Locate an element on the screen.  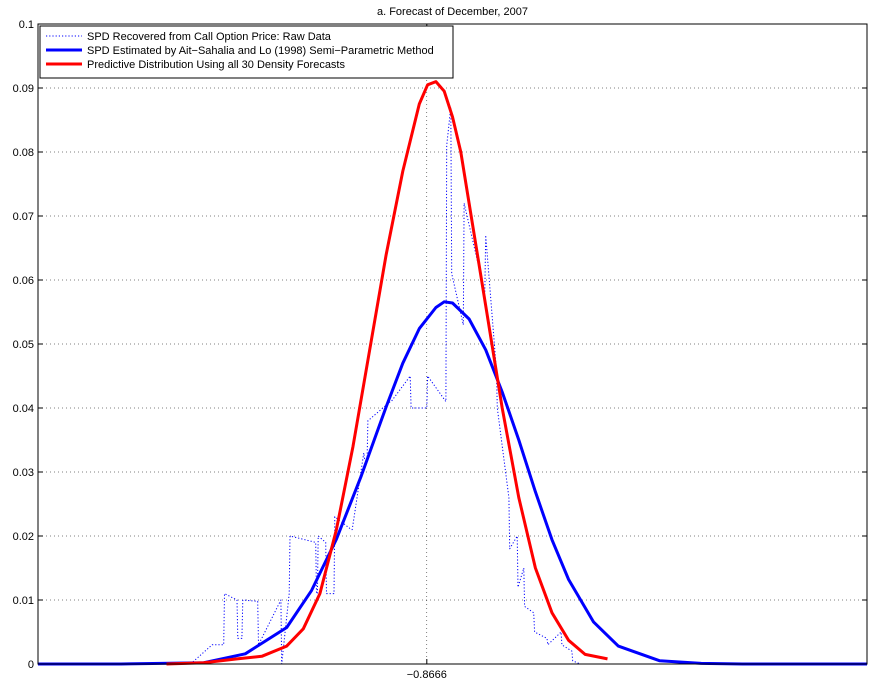
chart-title: a. Forecast of December, 2007 is located at coordinates (452, 12).